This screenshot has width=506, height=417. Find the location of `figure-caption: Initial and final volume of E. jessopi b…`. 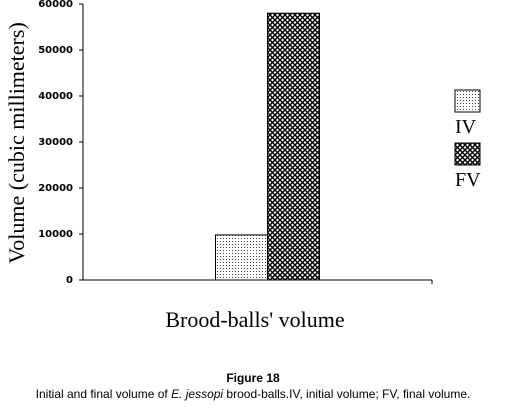

figure-caption: Initial and final volume of E. jessopi b… is located at coordinates (253, 394).